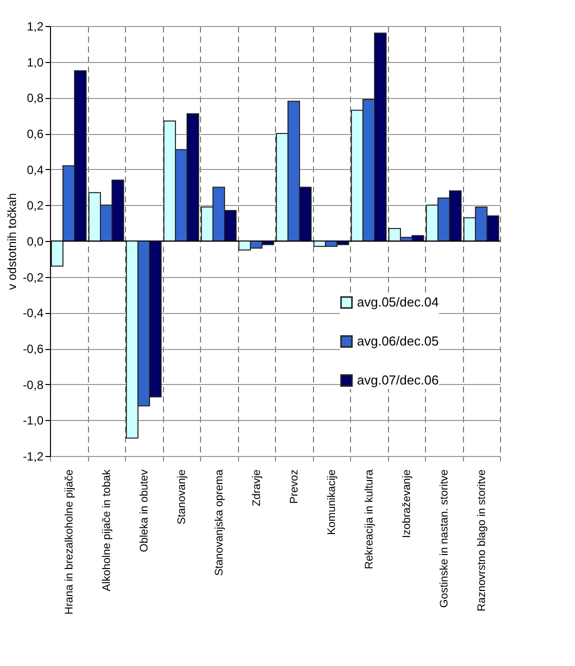 The height and width of the screenshot is (666, 575). Describe the element at coordinates (11, 241) in the screenshot. I see `y-axis-title: v odstotnih točkah` at that location.